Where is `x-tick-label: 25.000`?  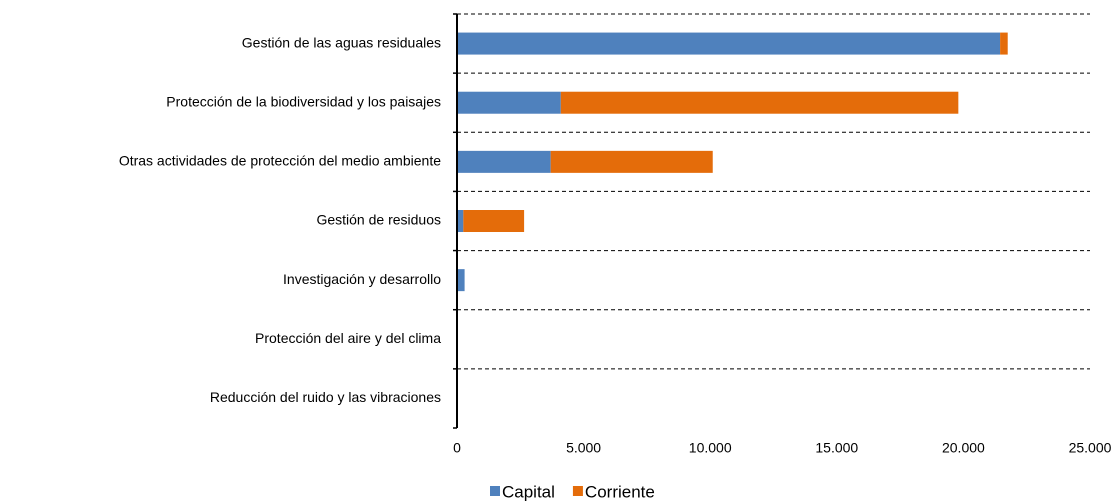
x-tick-label: 25.000 is located at coordinates (1090, 448).